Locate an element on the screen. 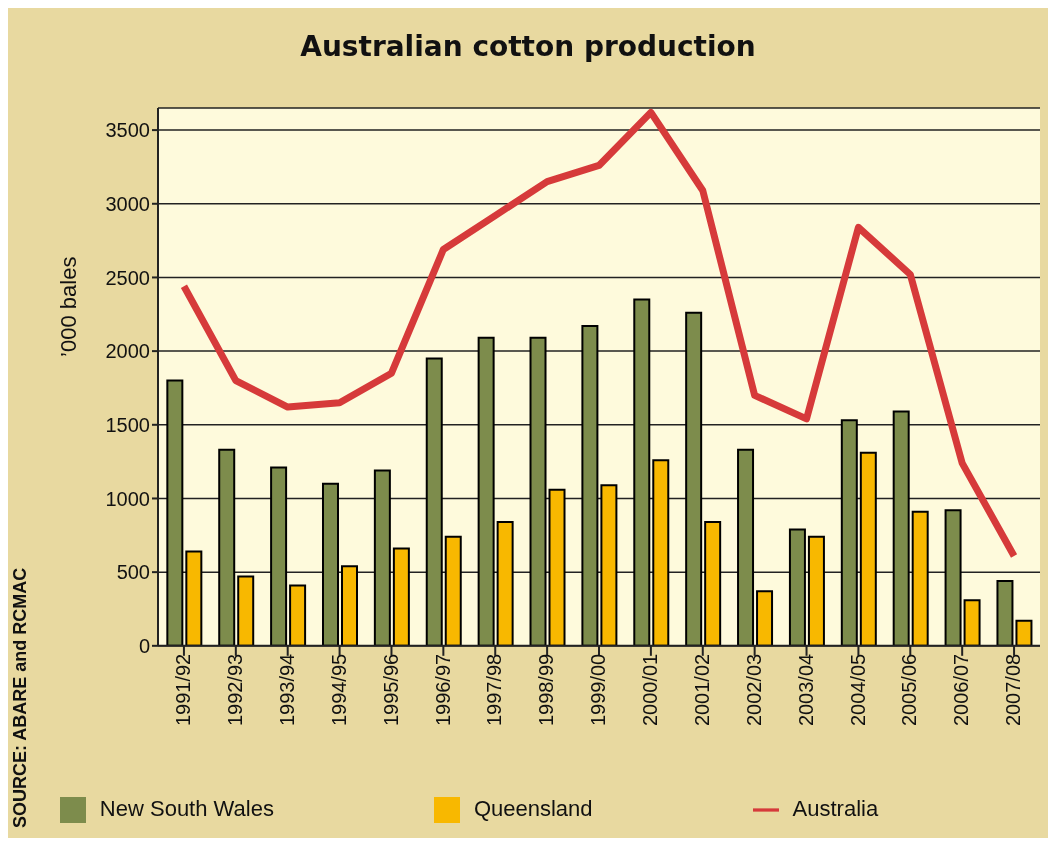  x-tick-label: 2003/04 is located at coordinates (805, 690).